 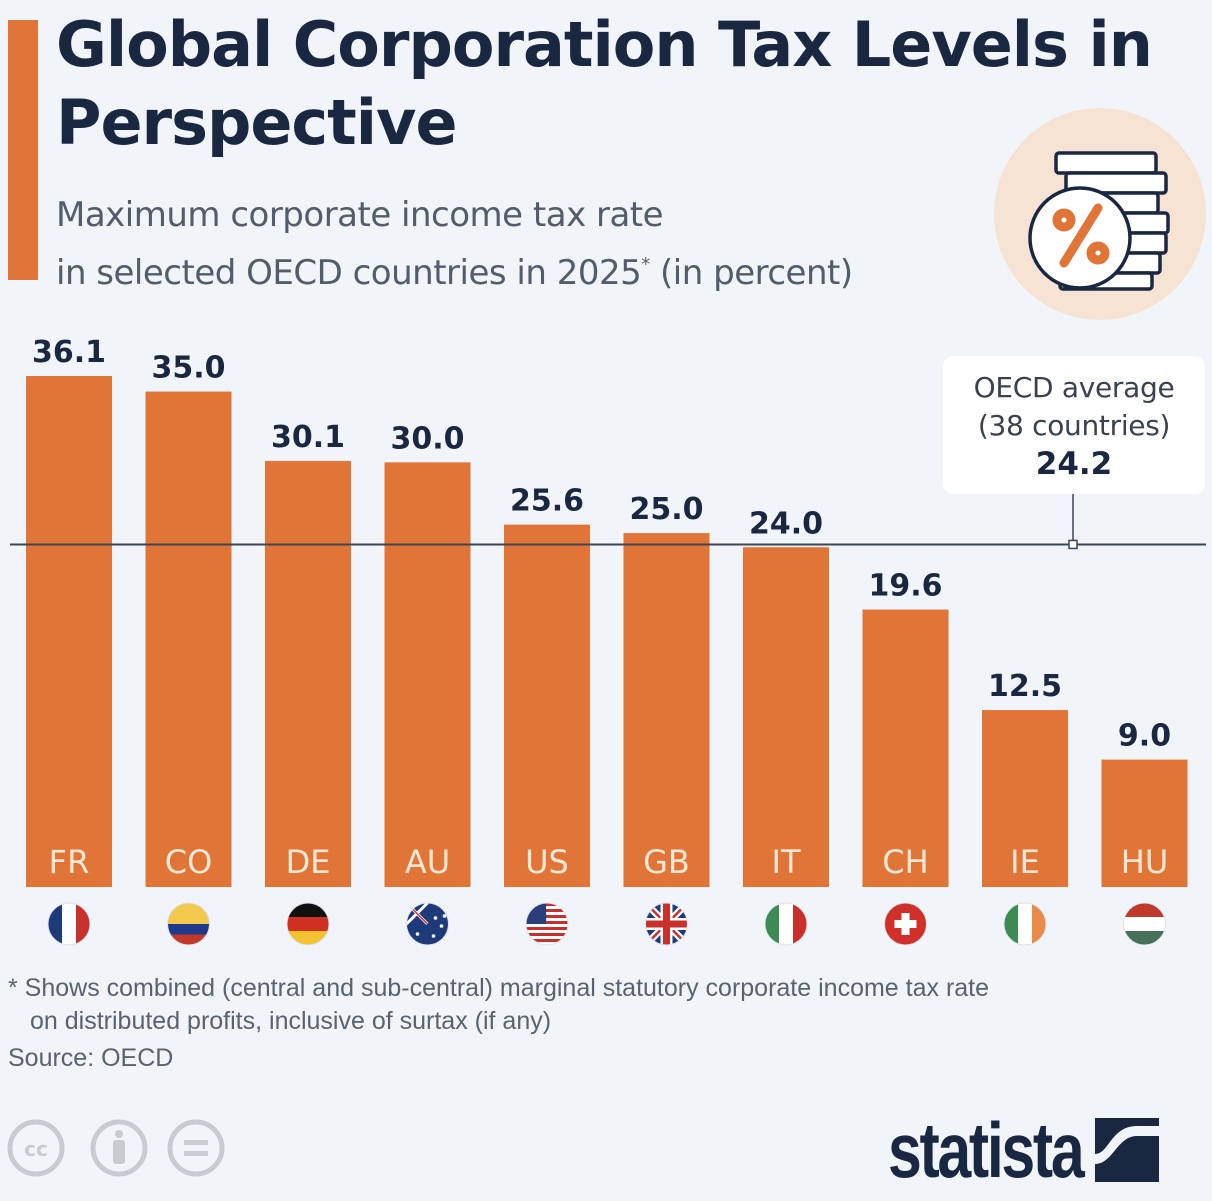 What do you see at coordinates (119, 1148) in the screenshot?
I see `attribution-icon` at bounding box center [119, 1148].